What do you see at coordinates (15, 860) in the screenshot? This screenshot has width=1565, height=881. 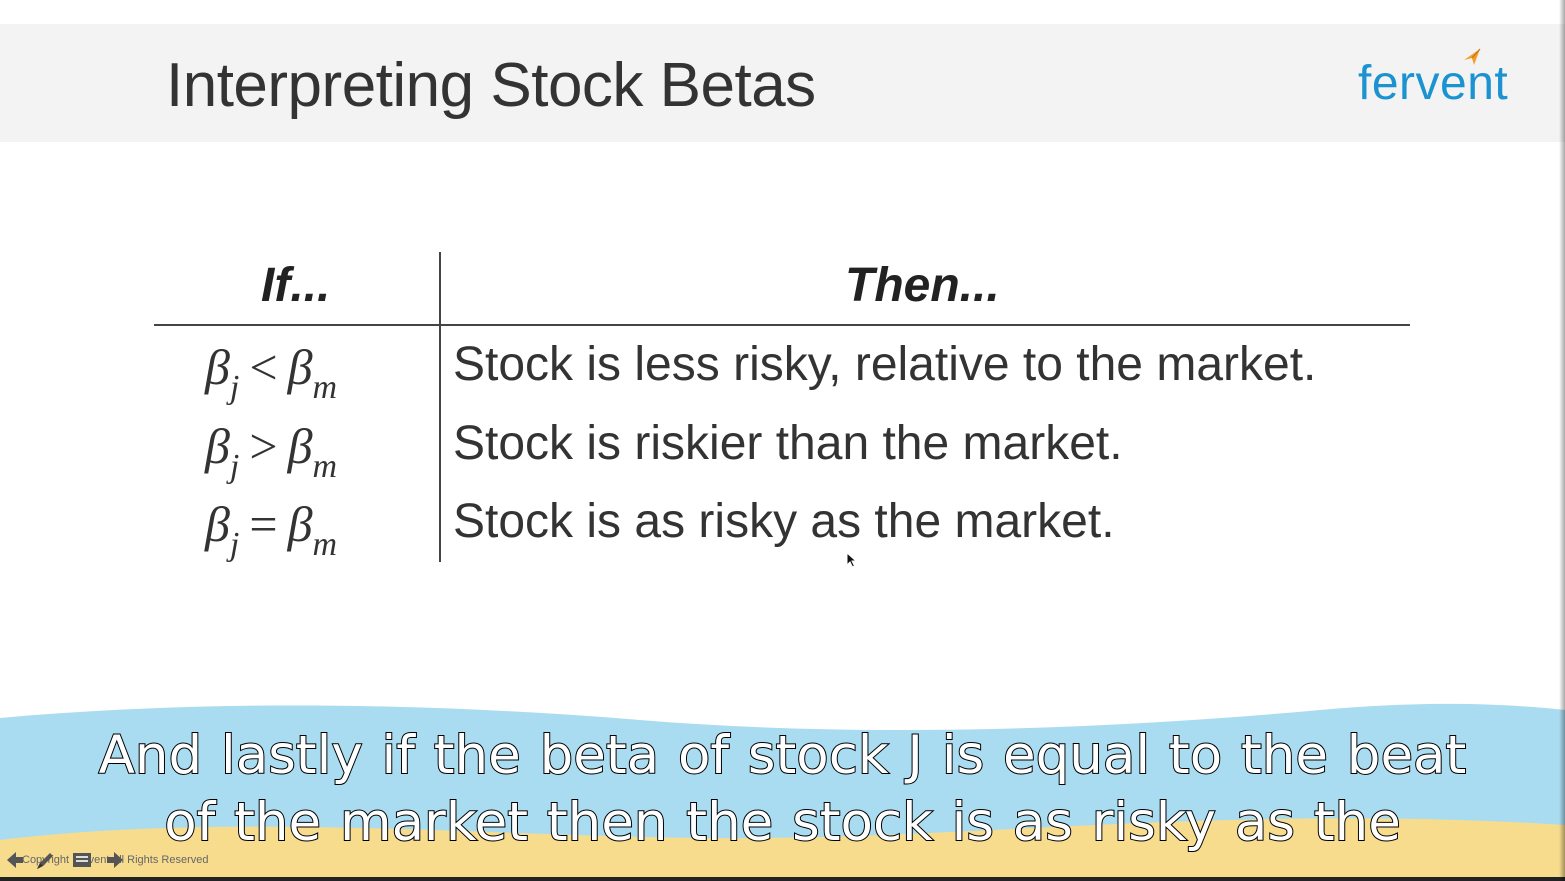 I see `previous-arrow-icon` at bounding box center [15, 860].